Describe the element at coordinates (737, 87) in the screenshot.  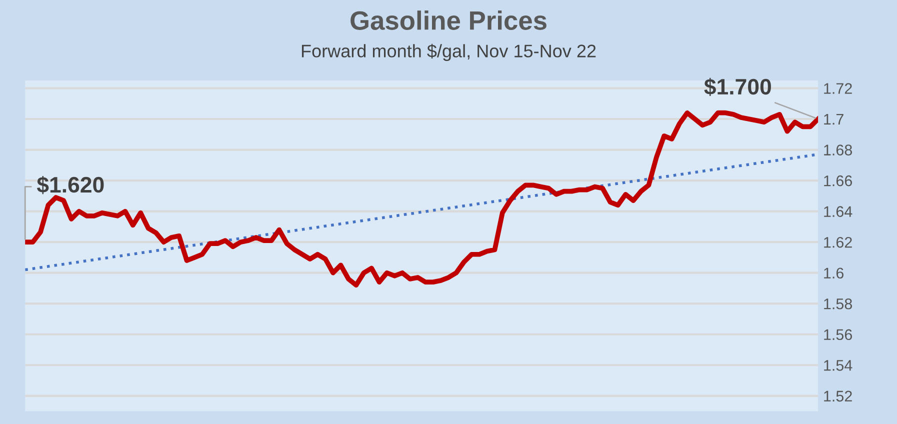
I see `annotation: $1.700` at that location.